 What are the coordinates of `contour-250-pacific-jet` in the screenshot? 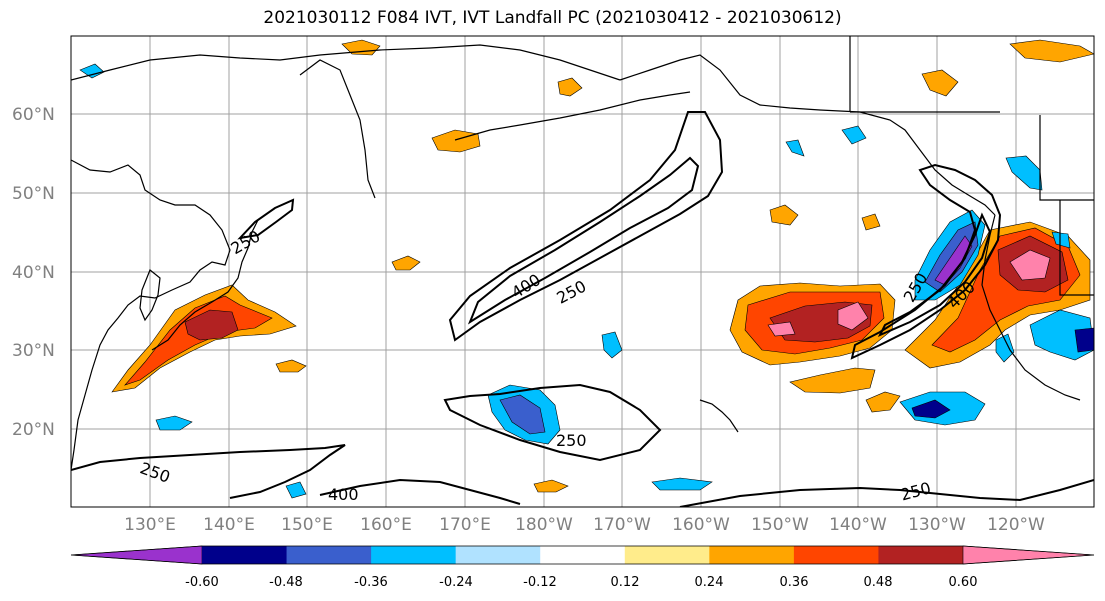 It's located at (586, 226).